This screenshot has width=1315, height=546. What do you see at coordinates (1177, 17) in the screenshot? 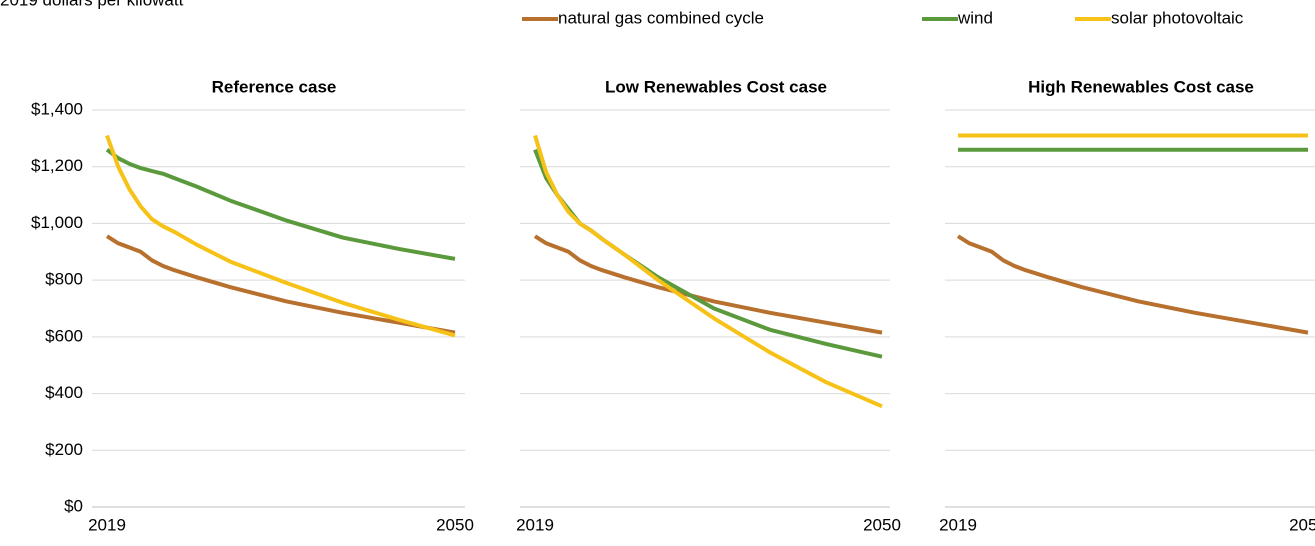
I see `legend-label: solar photovoltaic` at bounding box center [1177, 17].